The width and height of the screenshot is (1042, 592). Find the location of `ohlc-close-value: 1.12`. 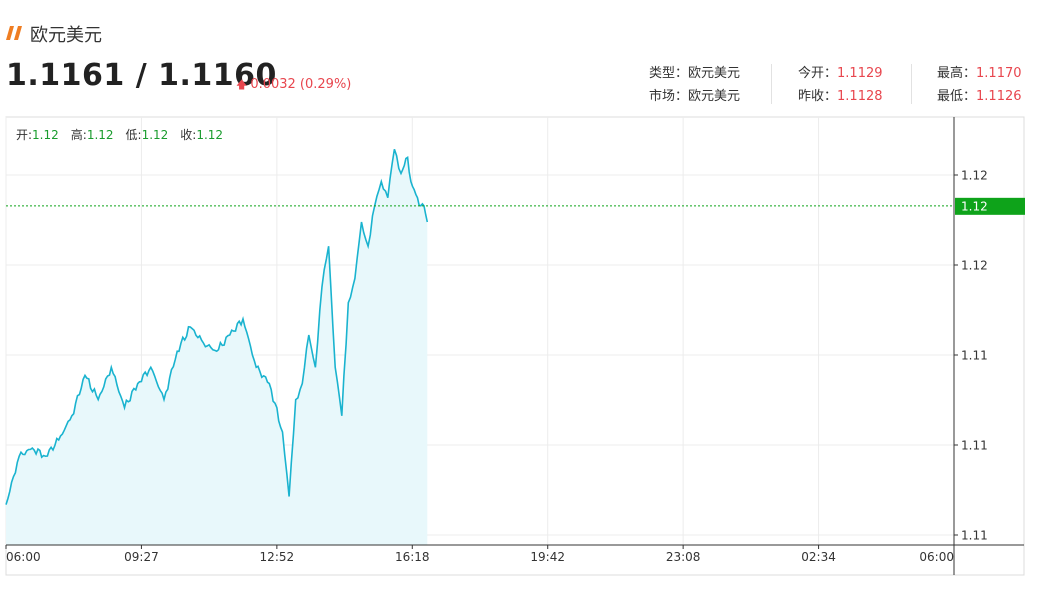

ohlc-close-value: 1.12 is located at coordinates (210, 135).